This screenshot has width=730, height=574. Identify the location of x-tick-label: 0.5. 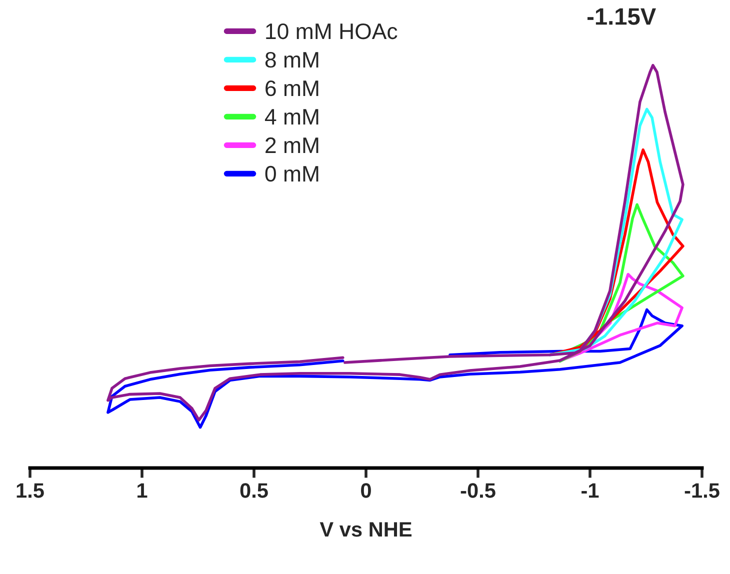
(254, 490).